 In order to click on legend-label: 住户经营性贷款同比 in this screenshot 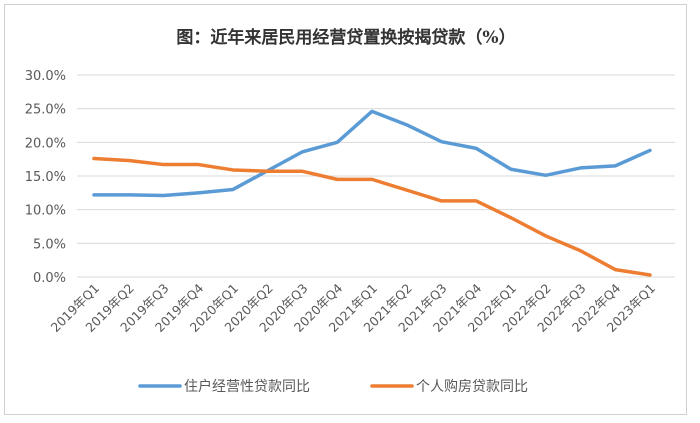, I will do `click(247, 386)`.